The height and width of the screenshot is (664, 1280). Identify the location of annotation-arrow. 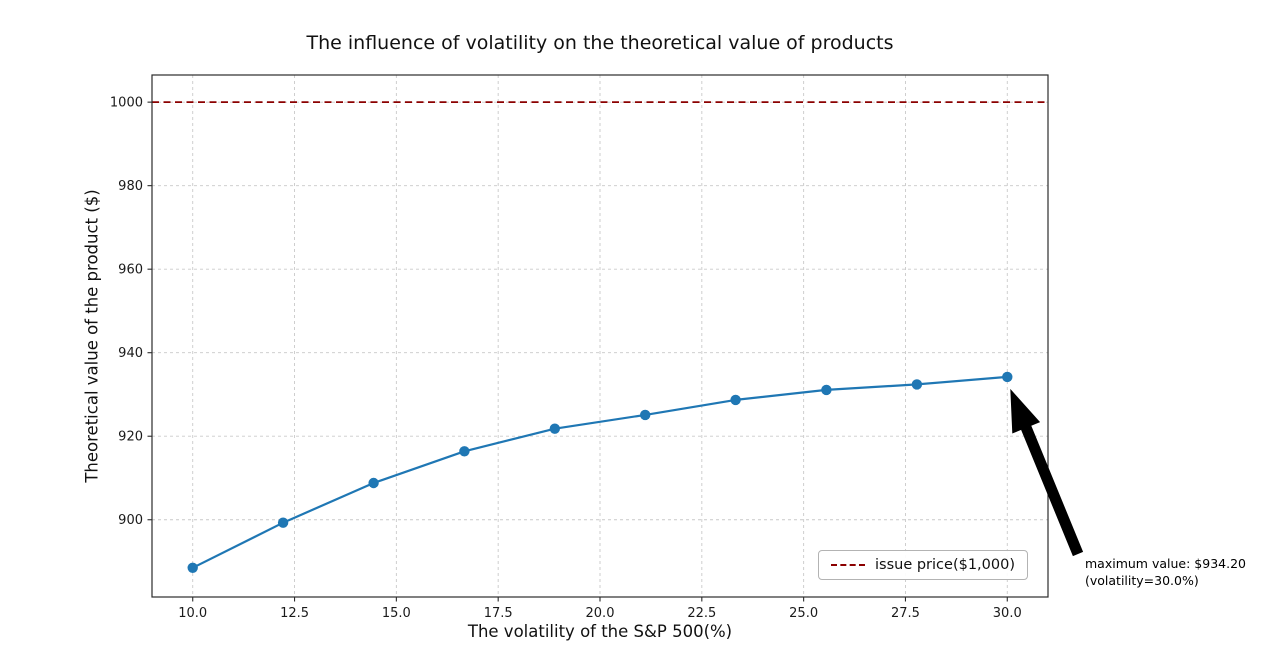
(1047, 472).